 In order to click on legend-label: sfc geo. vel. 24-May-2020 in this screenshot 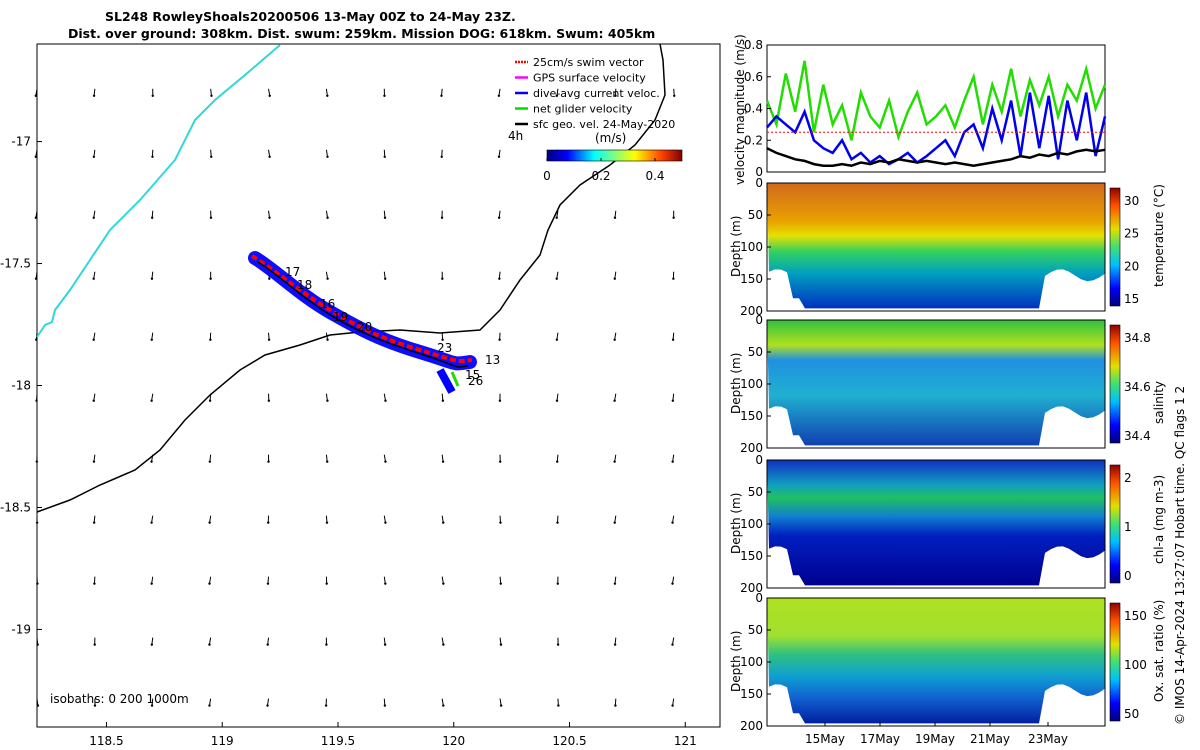, I will do `click(604, 124)`.